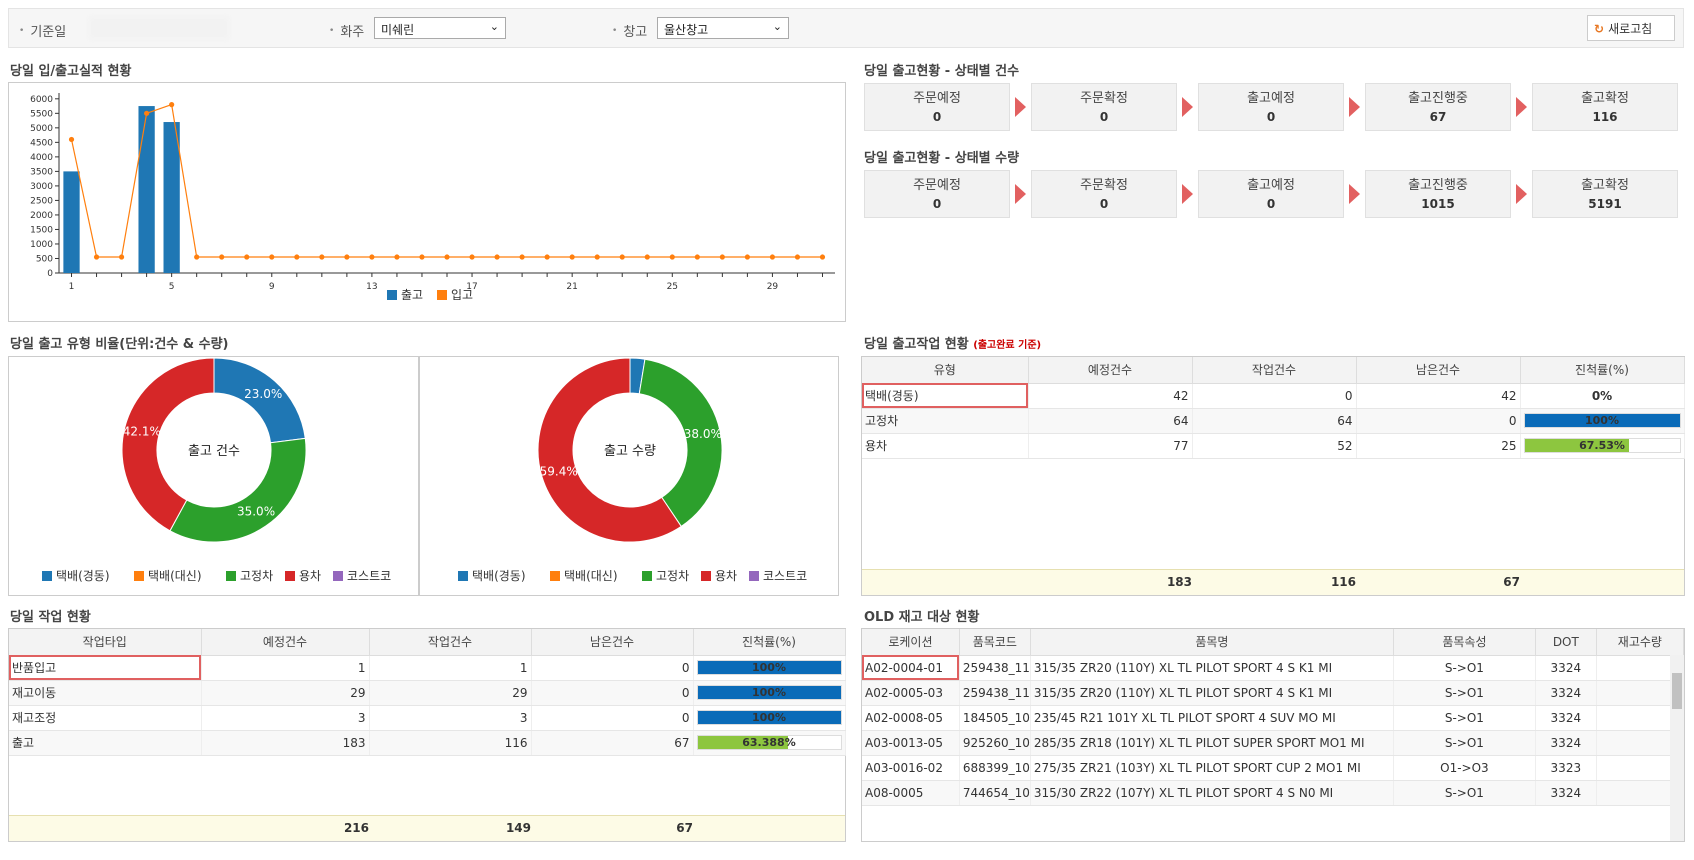 The width and height of the screenshot is (1694, 860). I want to click on table-row: 반품입고 1 1 0 100%, so click(427, 668).